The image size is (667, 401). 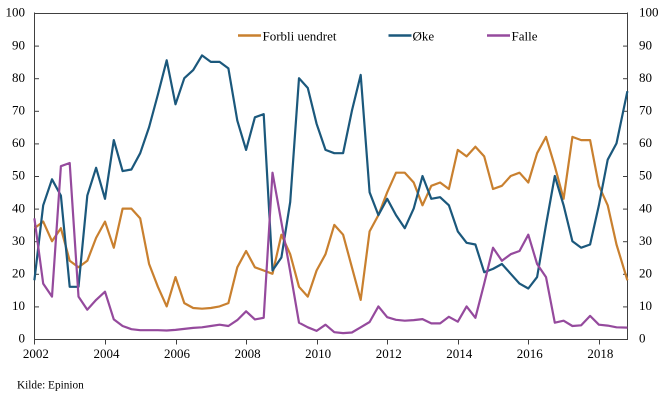 I want to click on svg-text: 2002, so click(x=36, y=353).